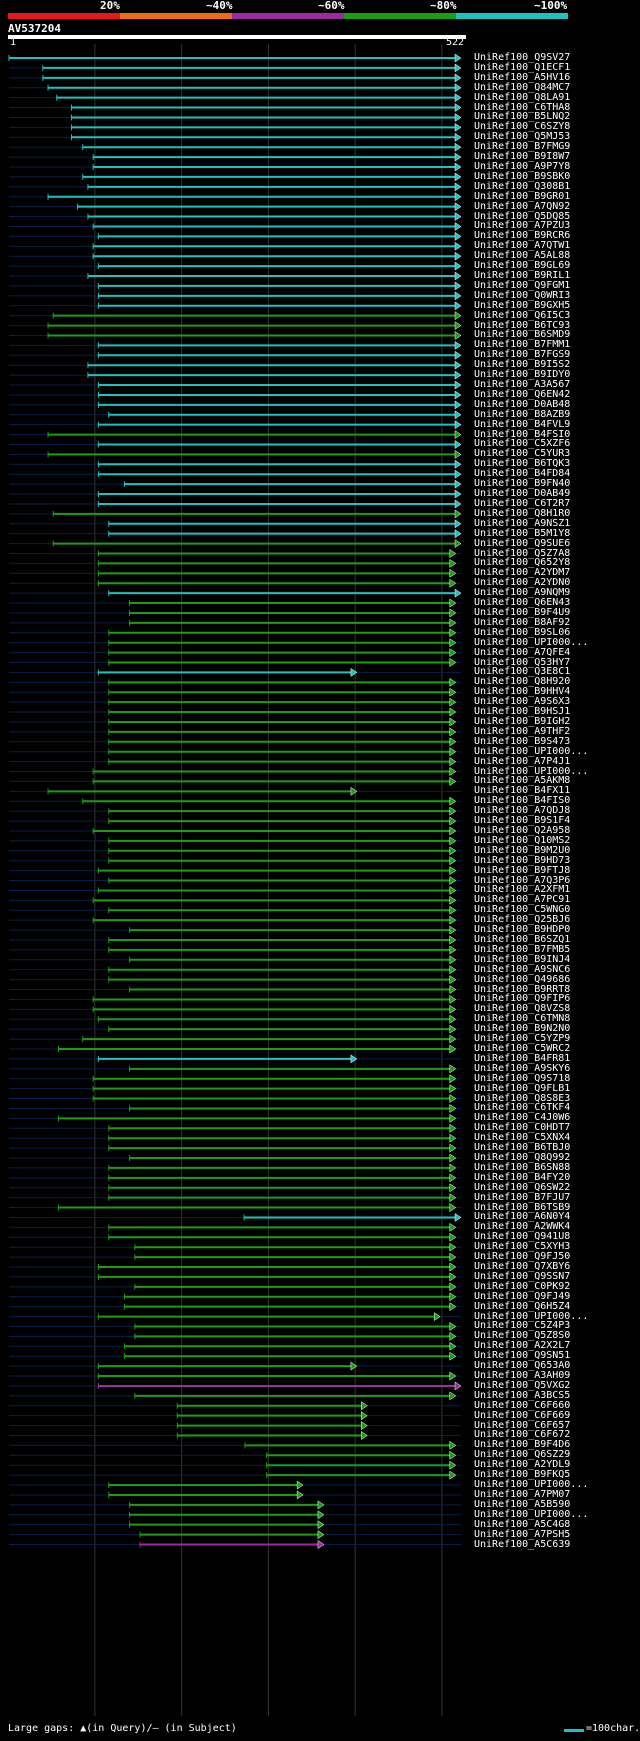  What do you see at coordinates (522, 682) in the screenshot?
I see `hit-label: UniRef100_Q8H920` at bounding box center [522, 682].